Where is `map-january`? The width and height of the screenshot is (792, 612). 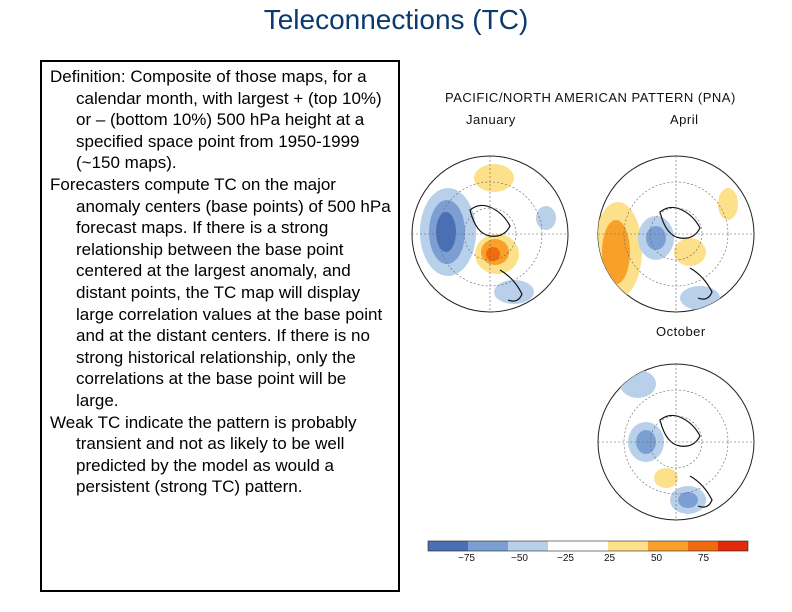
map-january is located at coordinates (490, 234).